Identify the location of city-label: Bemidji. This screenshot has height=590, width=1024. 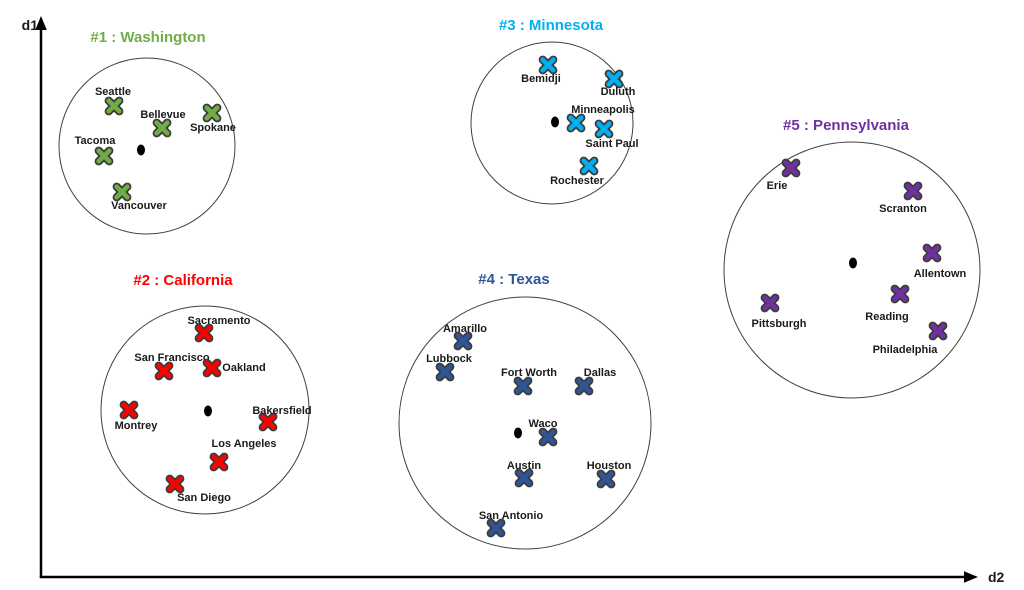
(541, 79).